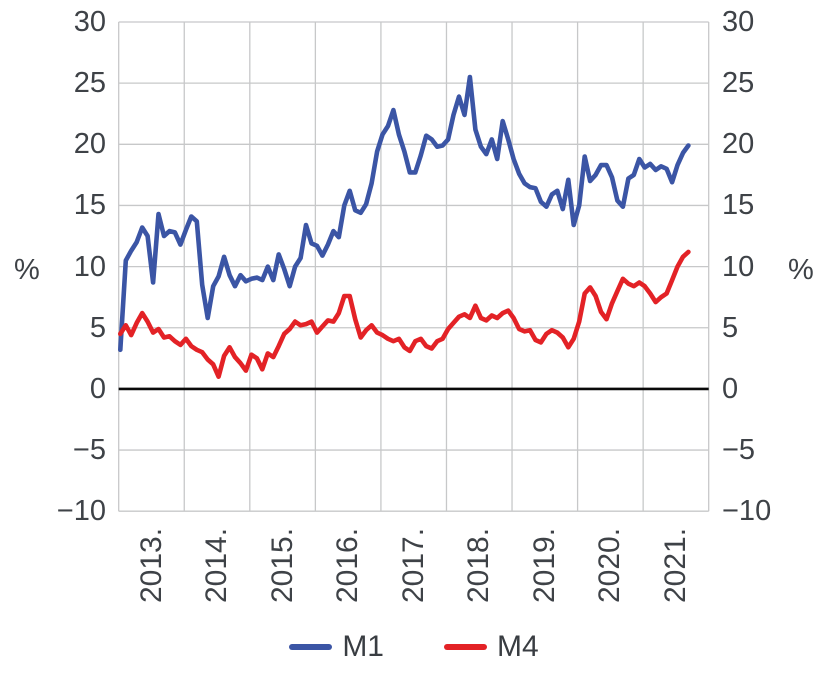  I want to click on y-tick-label-right: 30, so click(738, 22).